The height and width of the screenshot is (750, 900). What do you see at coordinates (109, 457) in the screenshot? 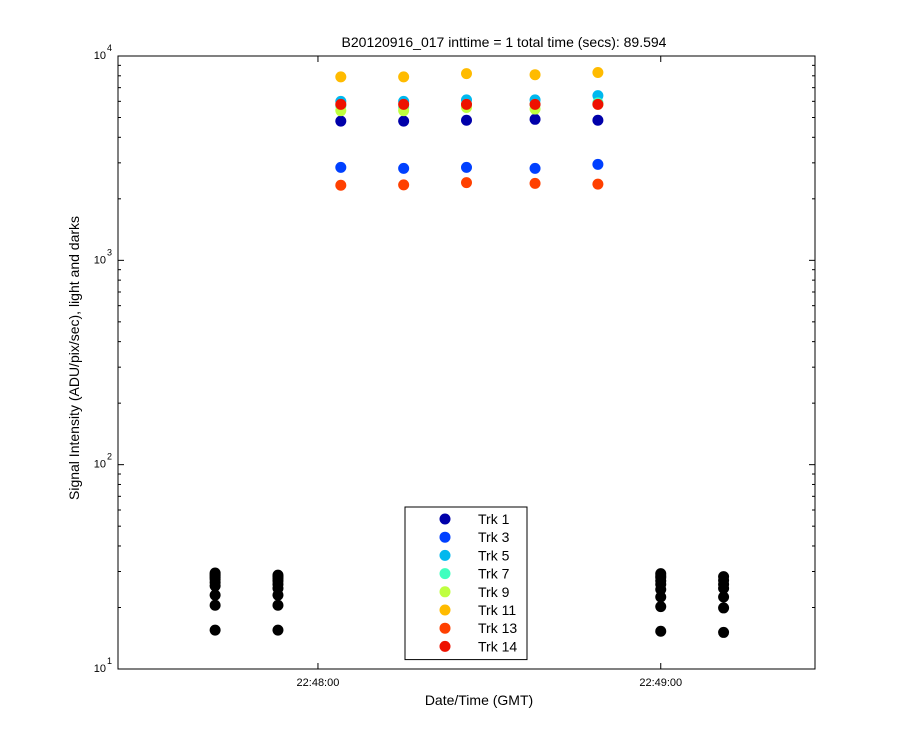
I see `y-tick-exponent: 2` at bounding box center [109, 457].